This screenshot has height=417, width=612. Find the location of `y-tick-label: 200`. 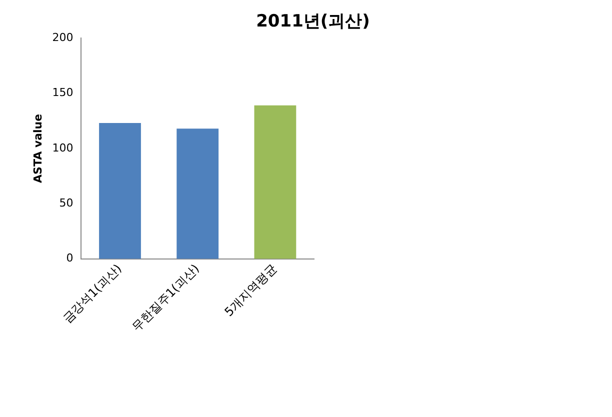

y-tick-label: 200 is located at coordinates (63, 37).